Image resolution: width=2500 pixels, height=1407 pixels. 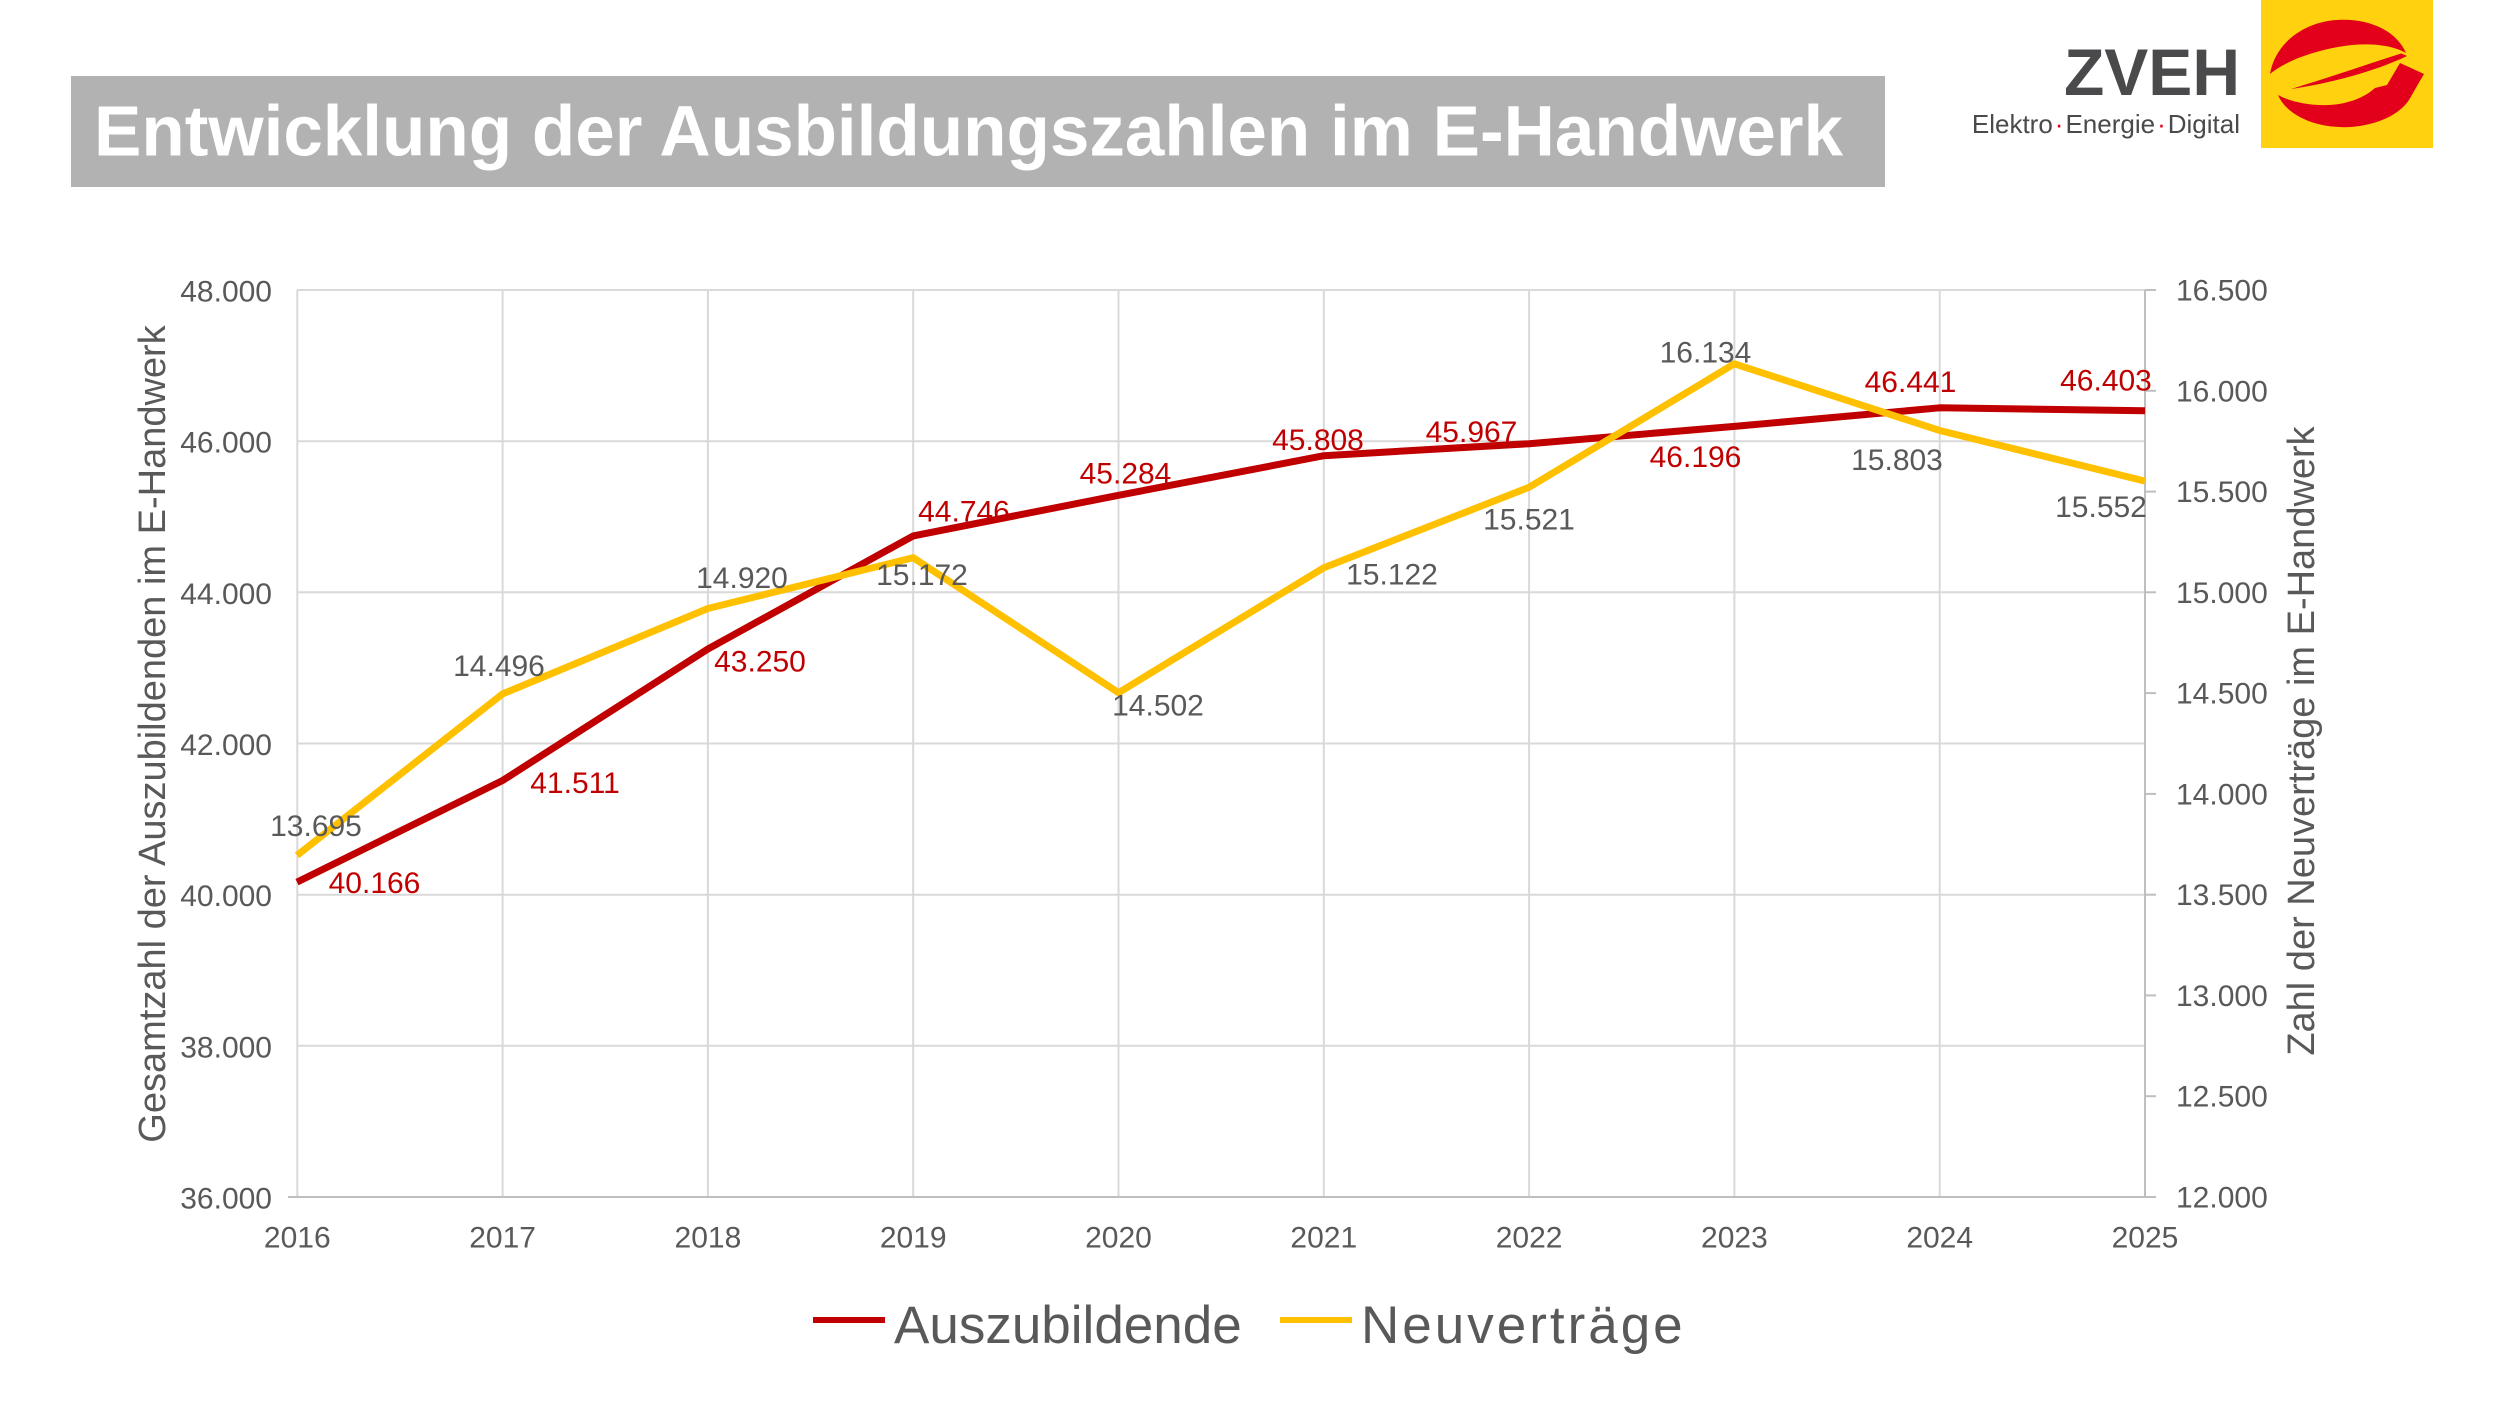 I want to click on svg-text: 41.511, so click(x=575, y=783).